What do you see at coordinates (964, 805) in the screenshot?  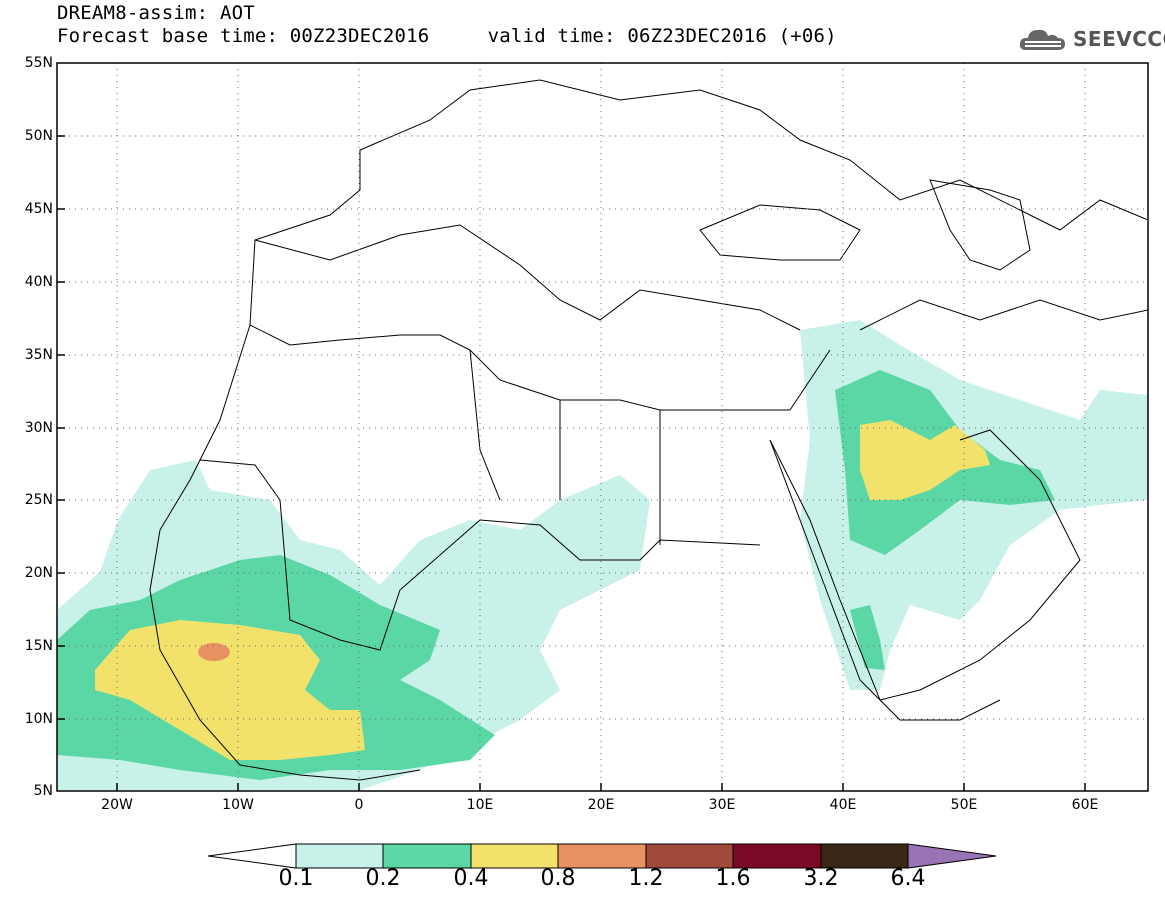 I see `lon-label-50e: 50E` at bounding box center [964, 805].